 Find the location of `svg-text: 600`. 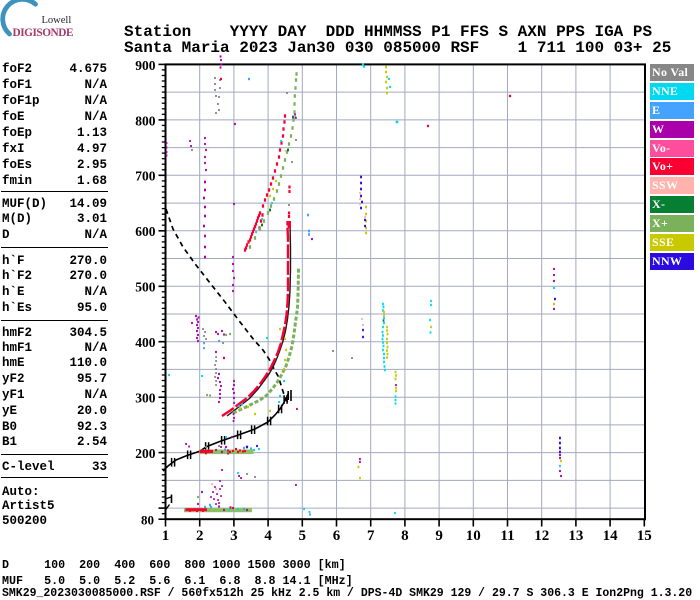

svg-text: 600 is located at coordinates (145, 231).